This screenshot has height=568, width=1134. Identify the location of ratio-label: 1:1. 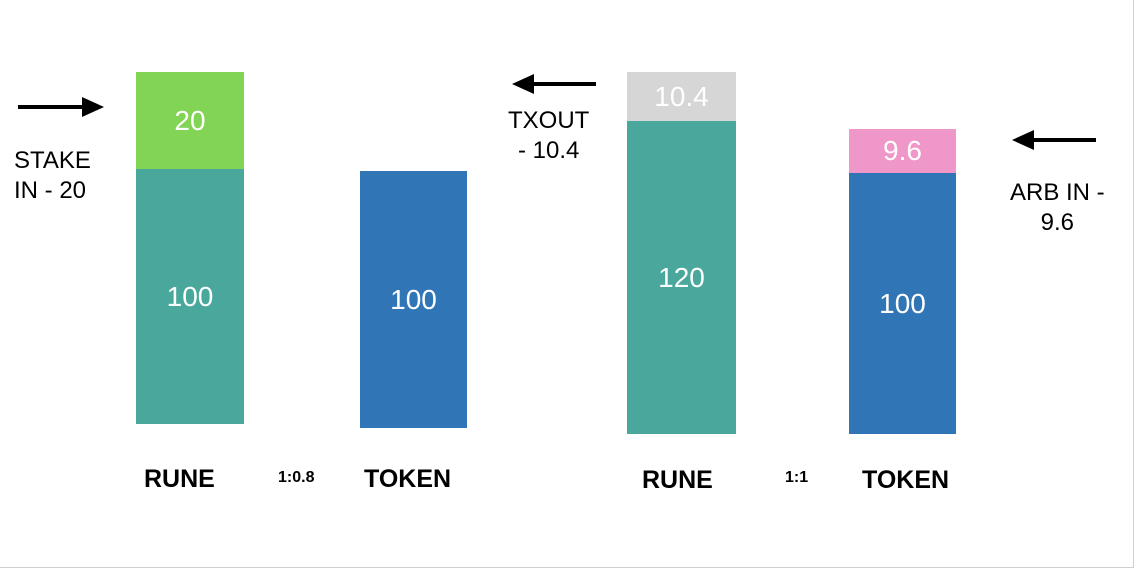
(797, 477).